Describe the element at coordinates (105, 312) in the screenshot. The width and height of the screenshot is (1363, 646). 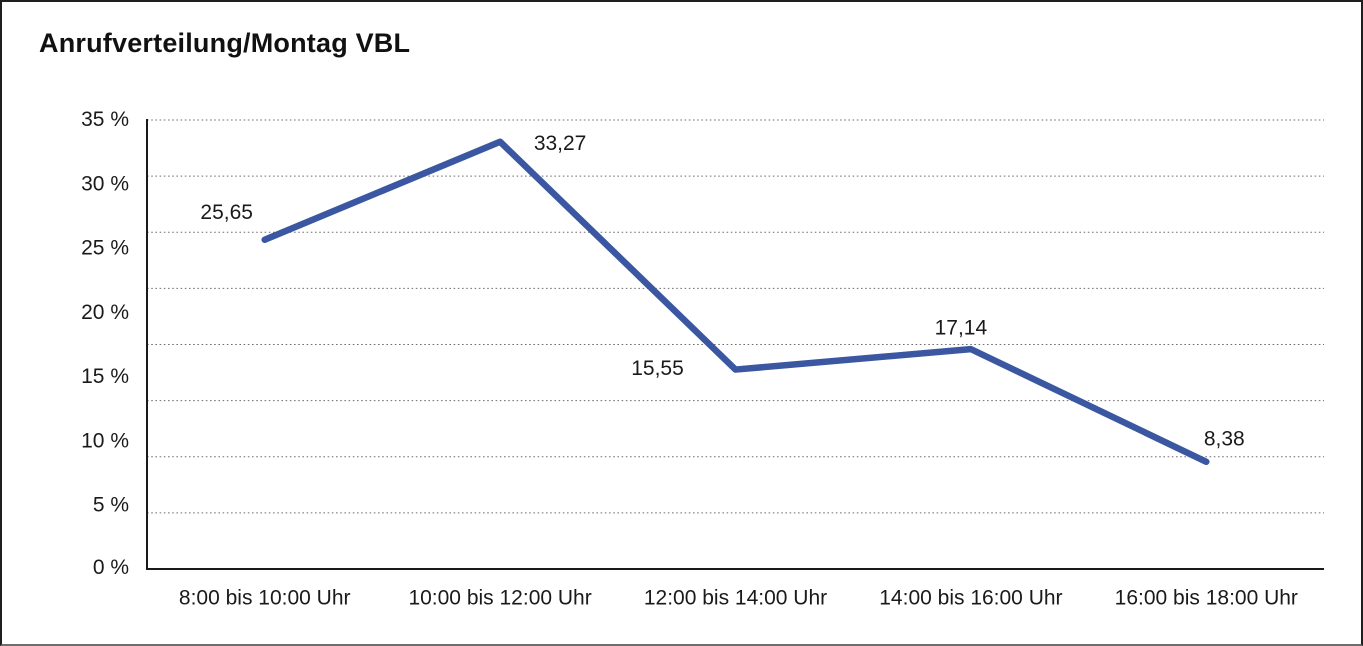
I see `y-tick-label: 20 %` at that location.